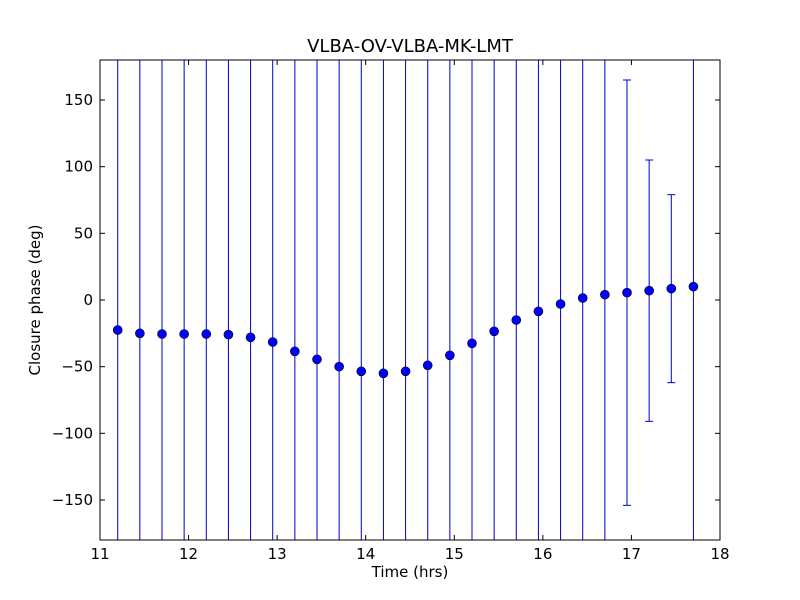 The image size is (800, 600). What do you see at coordinates (405, 330) in the screenshot?
I see `marker-layer` at bounding box center [405, 330].